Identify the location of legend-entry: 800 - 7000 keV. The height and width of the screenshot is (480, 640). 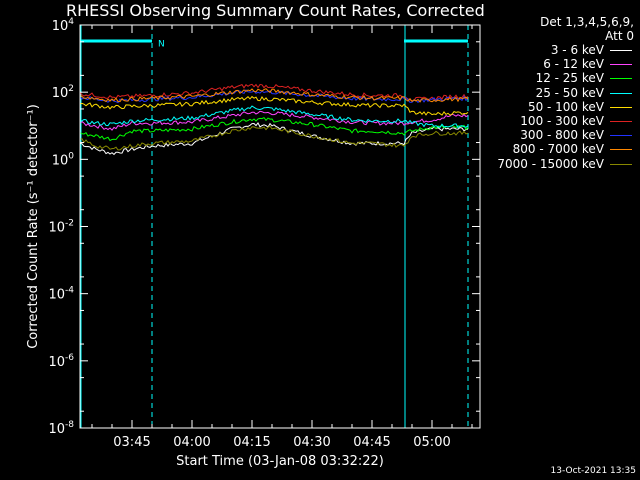
(552, 149).